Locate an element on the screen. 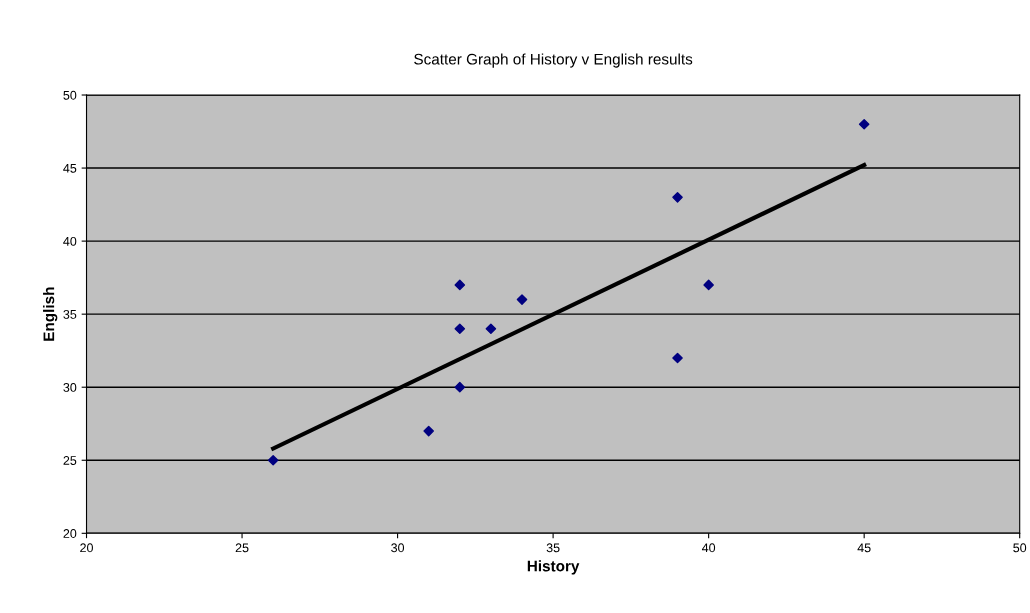  y-tick-label: 20 is located at coordinates (70, 533).